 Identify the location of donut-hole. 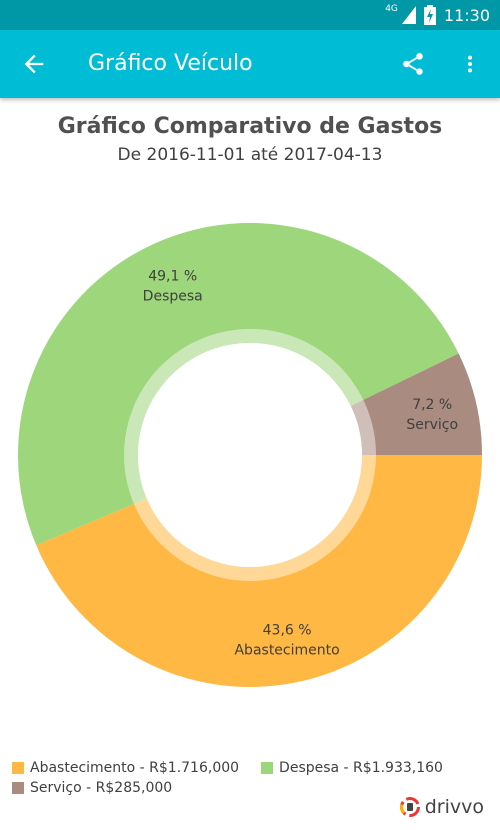
(250, 455).